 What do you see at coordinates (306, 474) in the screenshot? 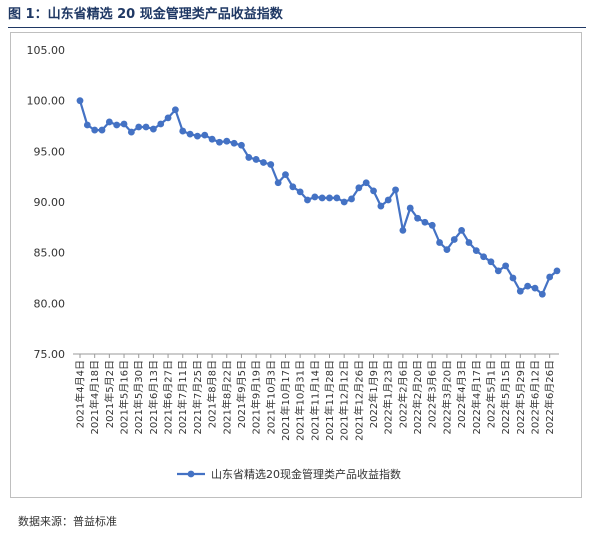
I see `legend-label: 山东省精选20现金管理类产品收益指数` at bounding box center [306, 474].